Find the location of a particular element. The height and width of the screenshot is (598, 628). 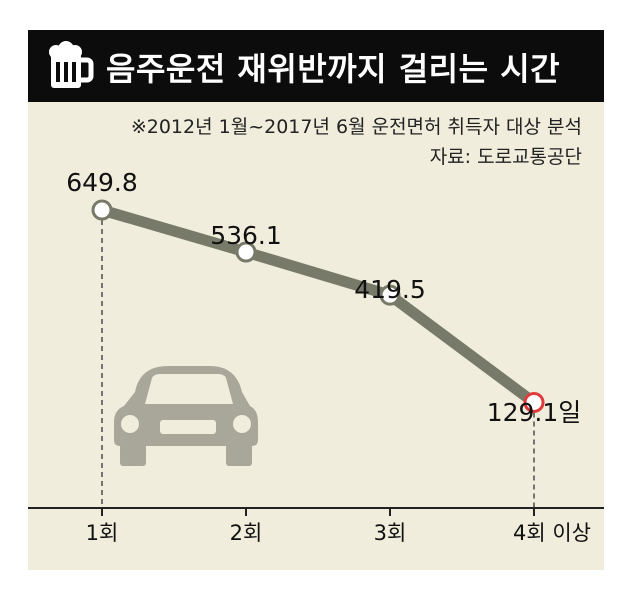

data-label: 536.1 is located at coordinates (246, 235).